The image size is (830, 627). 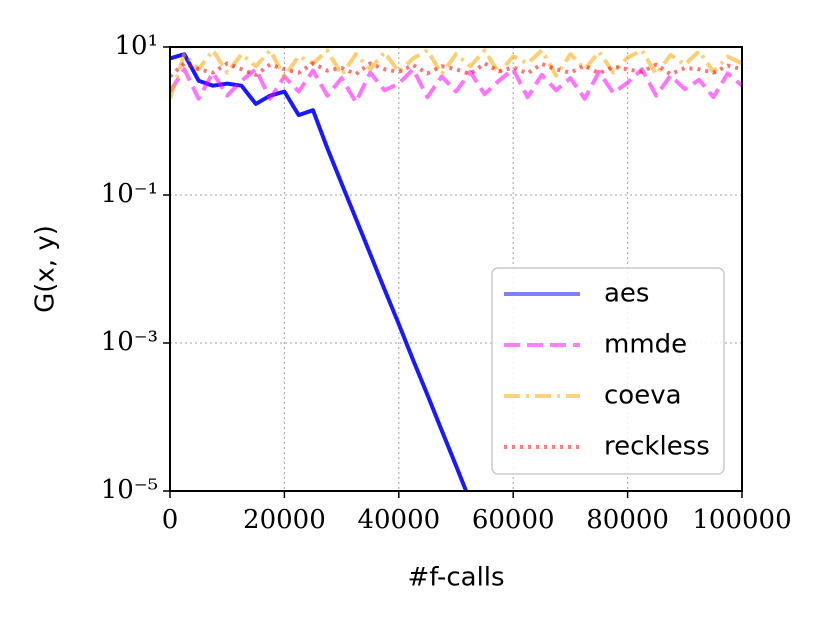 What do you see at coordinates (741, 520) in the screenshot?
I see `x-tick-label: 100000` at bounding box center [741, 520].